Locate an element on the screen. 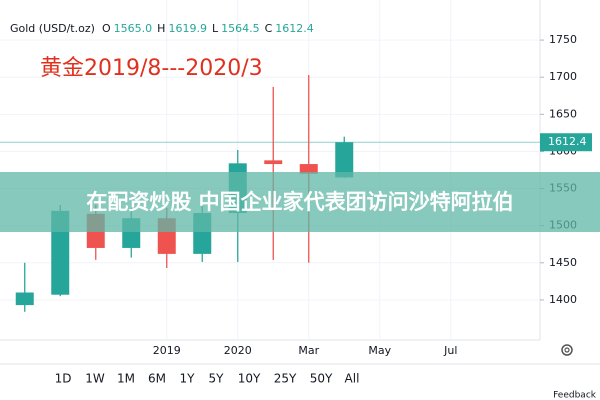 This screenshot has width=600, height=400. header-key: H is located at coordinates (161, 28).